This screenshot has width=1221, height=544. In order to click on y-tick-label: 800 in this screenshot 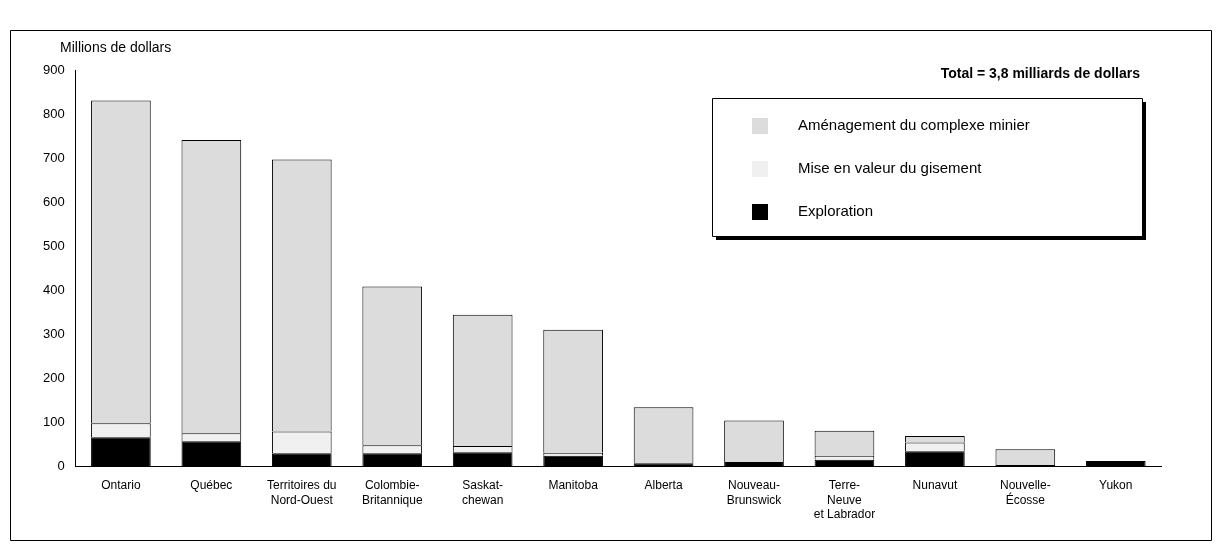, I will do `click(53, 113)`.